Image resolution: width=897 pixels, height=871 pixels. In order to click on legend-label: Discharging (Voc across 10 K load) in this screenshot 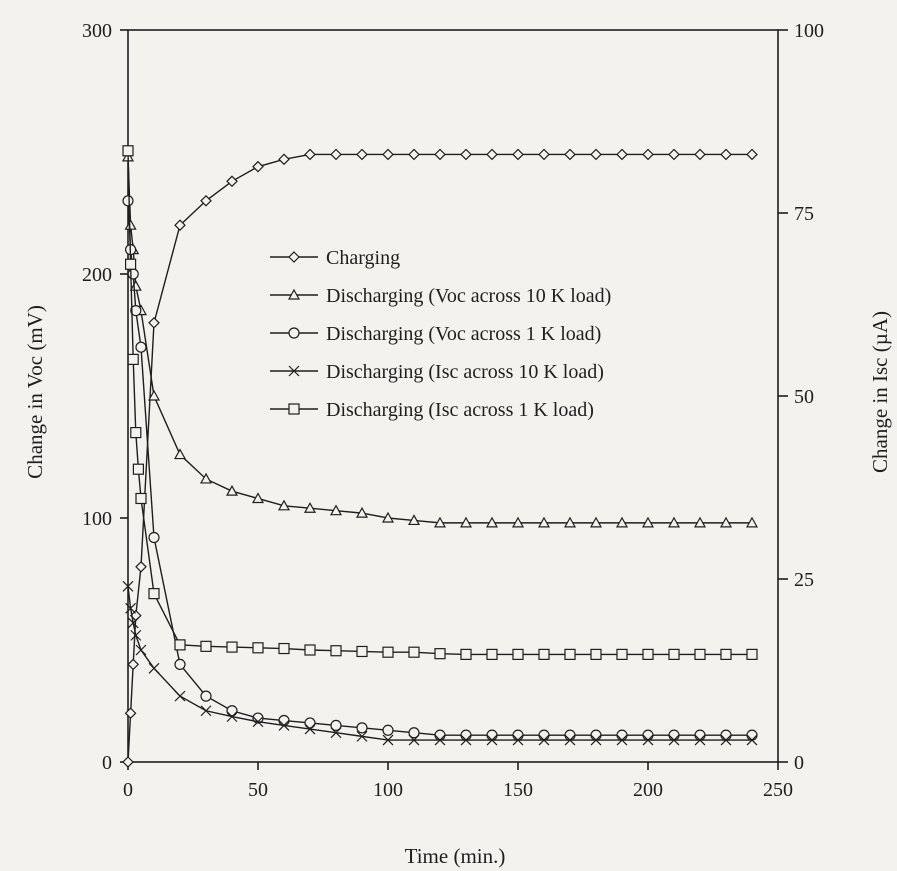, I will do `click(468, 296)`.